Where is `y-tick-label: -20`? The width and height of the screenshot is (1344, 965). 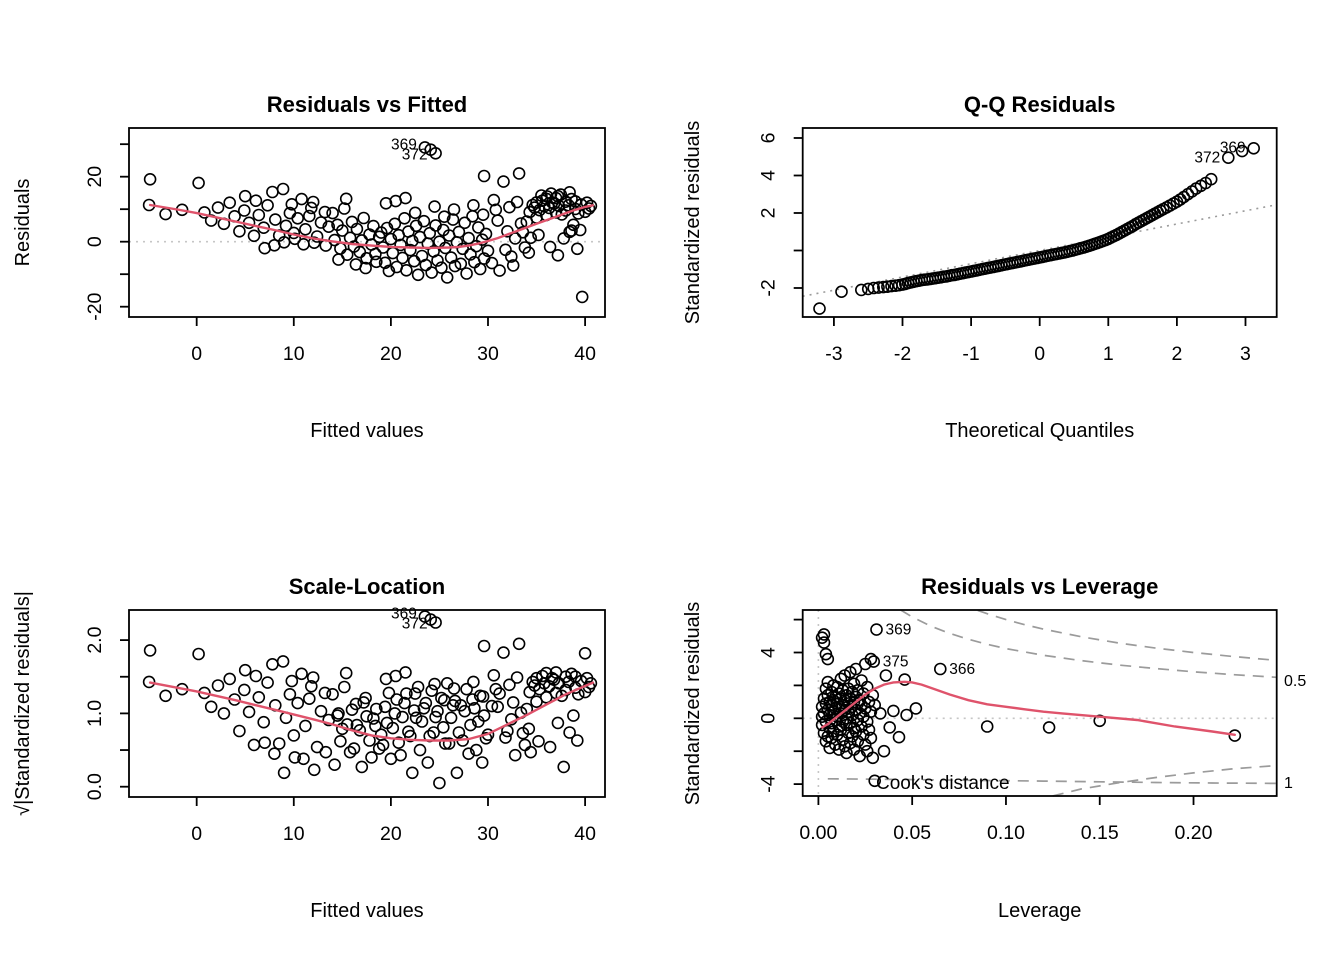 y-tick-label: -20 is located at coordinates (95, 306).